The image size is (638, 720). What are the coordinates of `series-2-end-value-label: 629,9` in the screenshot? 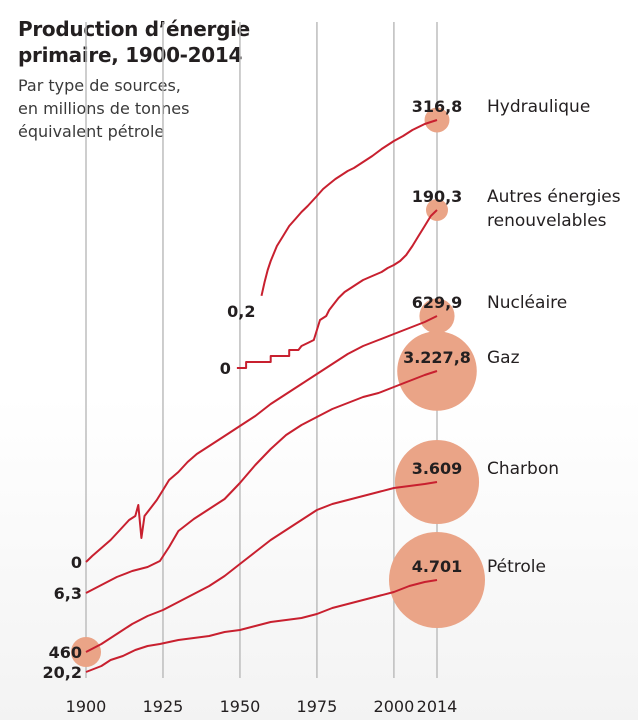 It's located at (437, 302).